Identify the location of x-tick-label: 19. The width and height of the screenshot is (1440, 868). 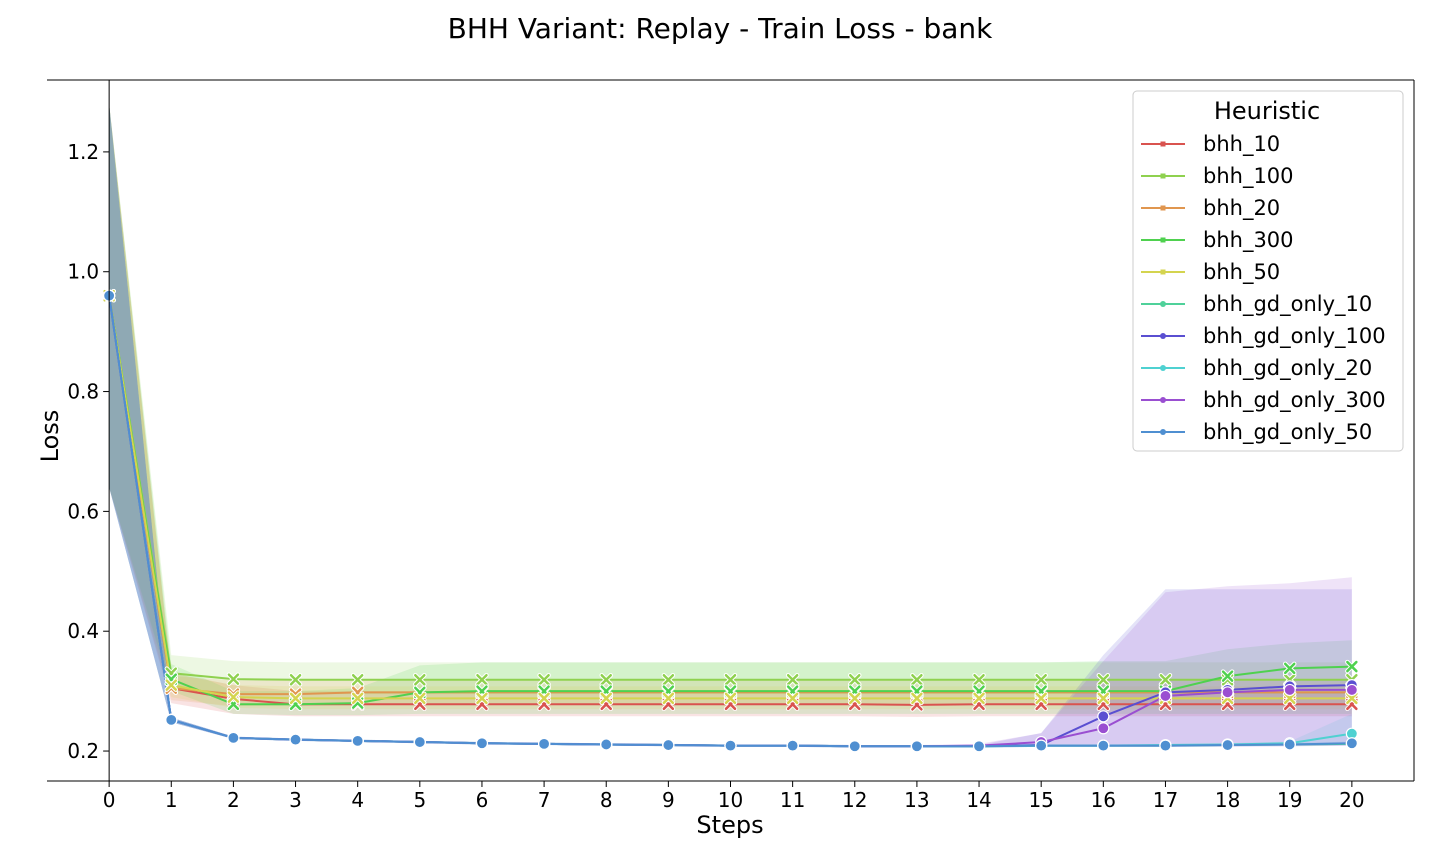
(1289, 800).